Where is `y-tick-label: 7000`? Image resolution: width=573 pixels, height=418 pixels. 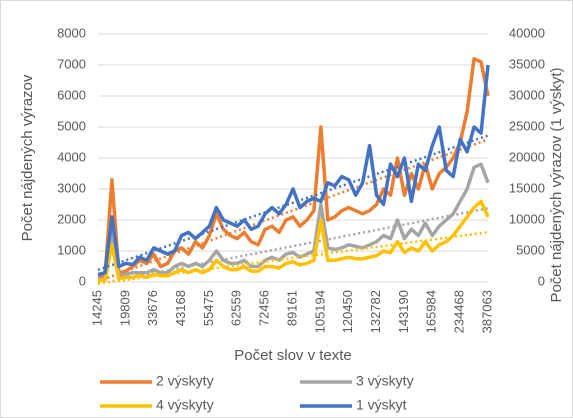
y-tick-label: 7000 is located at coordinates (71, 63).